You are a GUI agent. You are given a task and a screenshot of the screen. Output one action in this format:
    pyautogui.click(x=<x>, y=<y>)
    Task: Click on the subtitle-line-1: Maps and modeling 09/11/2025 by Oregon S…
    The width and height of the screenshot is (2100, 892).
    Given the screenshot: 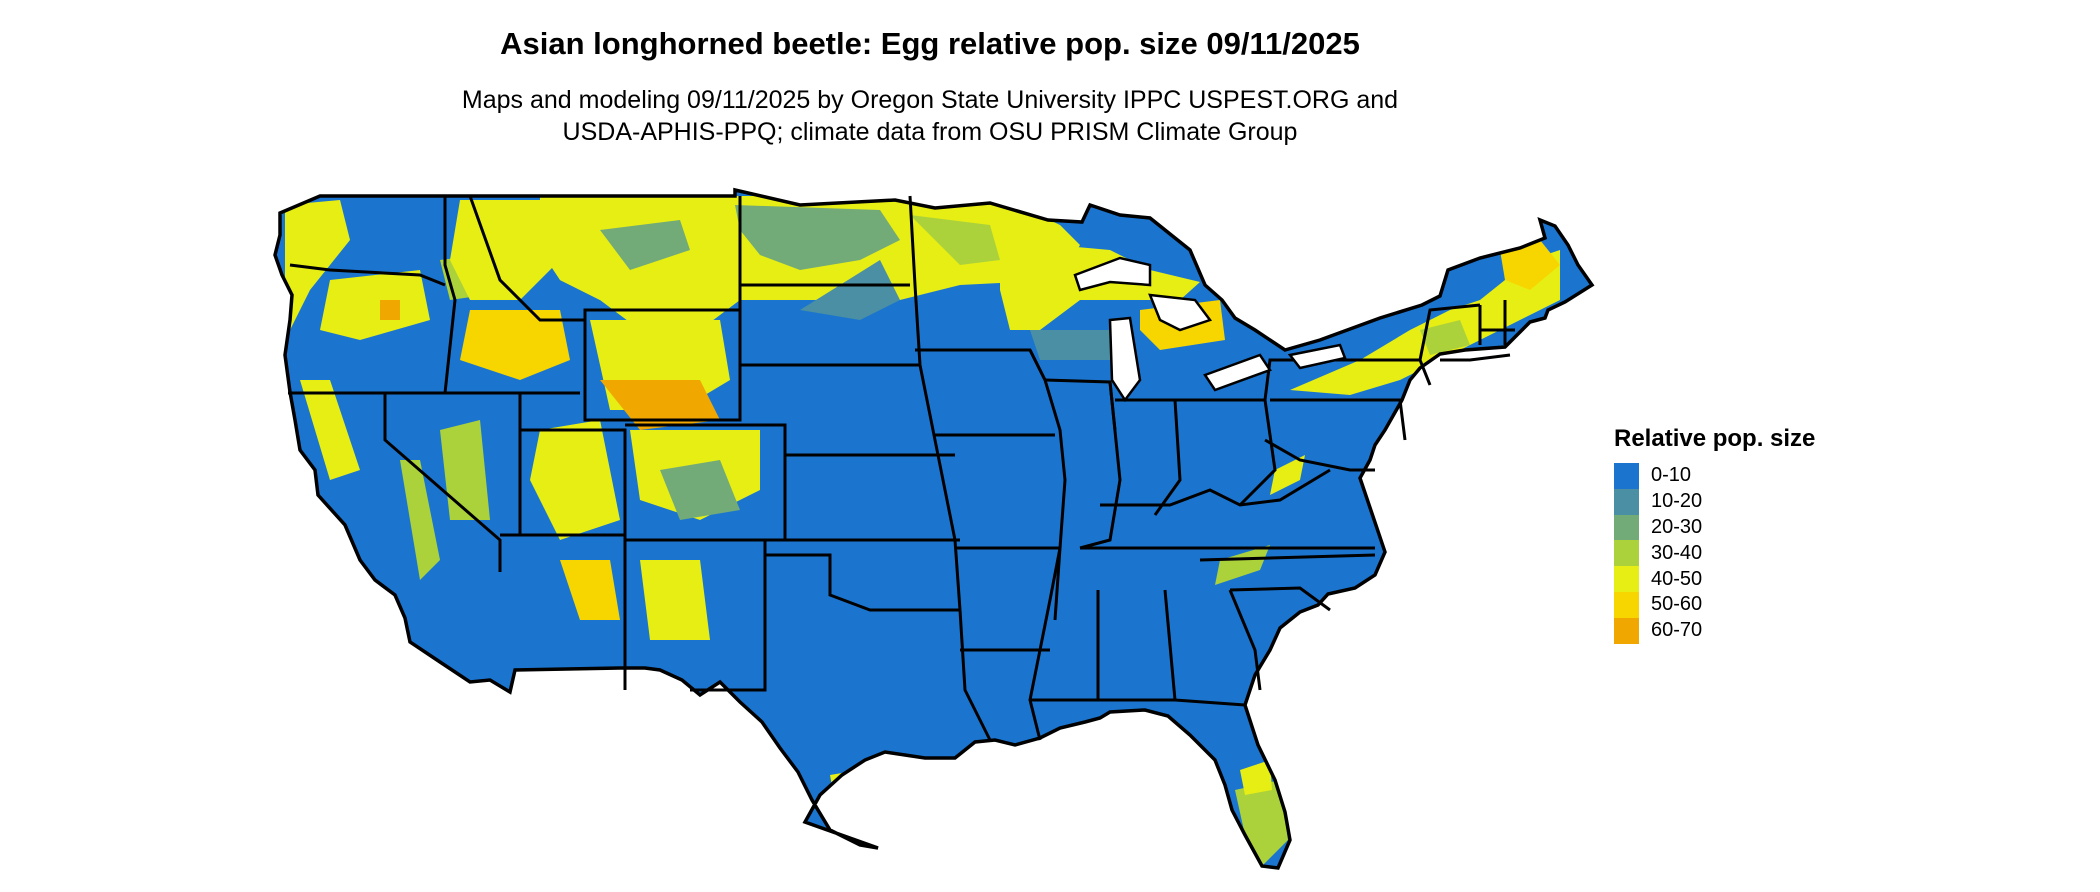 What is the action you would take?
    pyautogui.click(x=930, y=100)
    